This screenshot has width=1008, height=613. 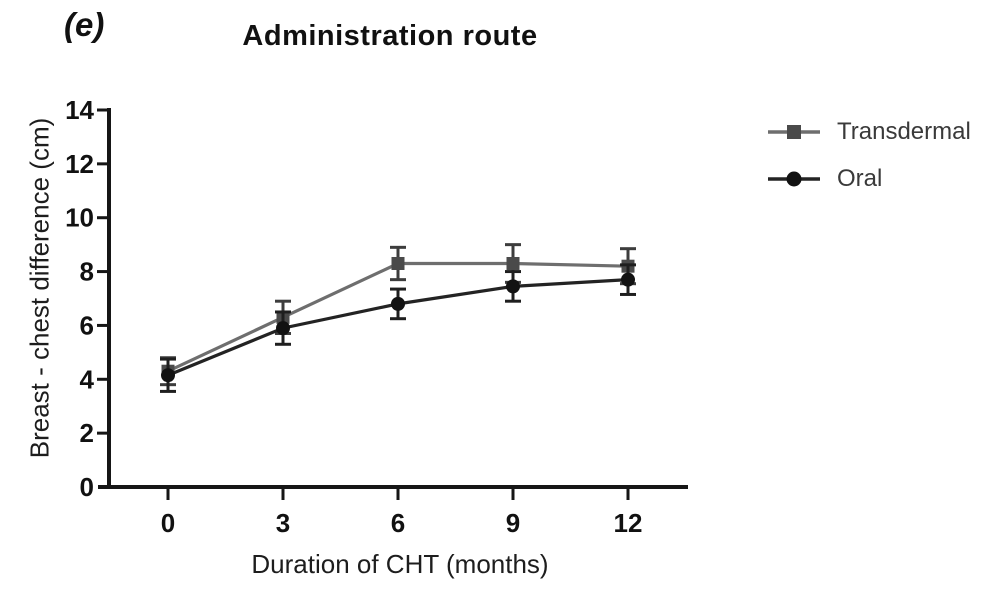 I want to click on y-tick-label: 2, so click(x=87, y=433).